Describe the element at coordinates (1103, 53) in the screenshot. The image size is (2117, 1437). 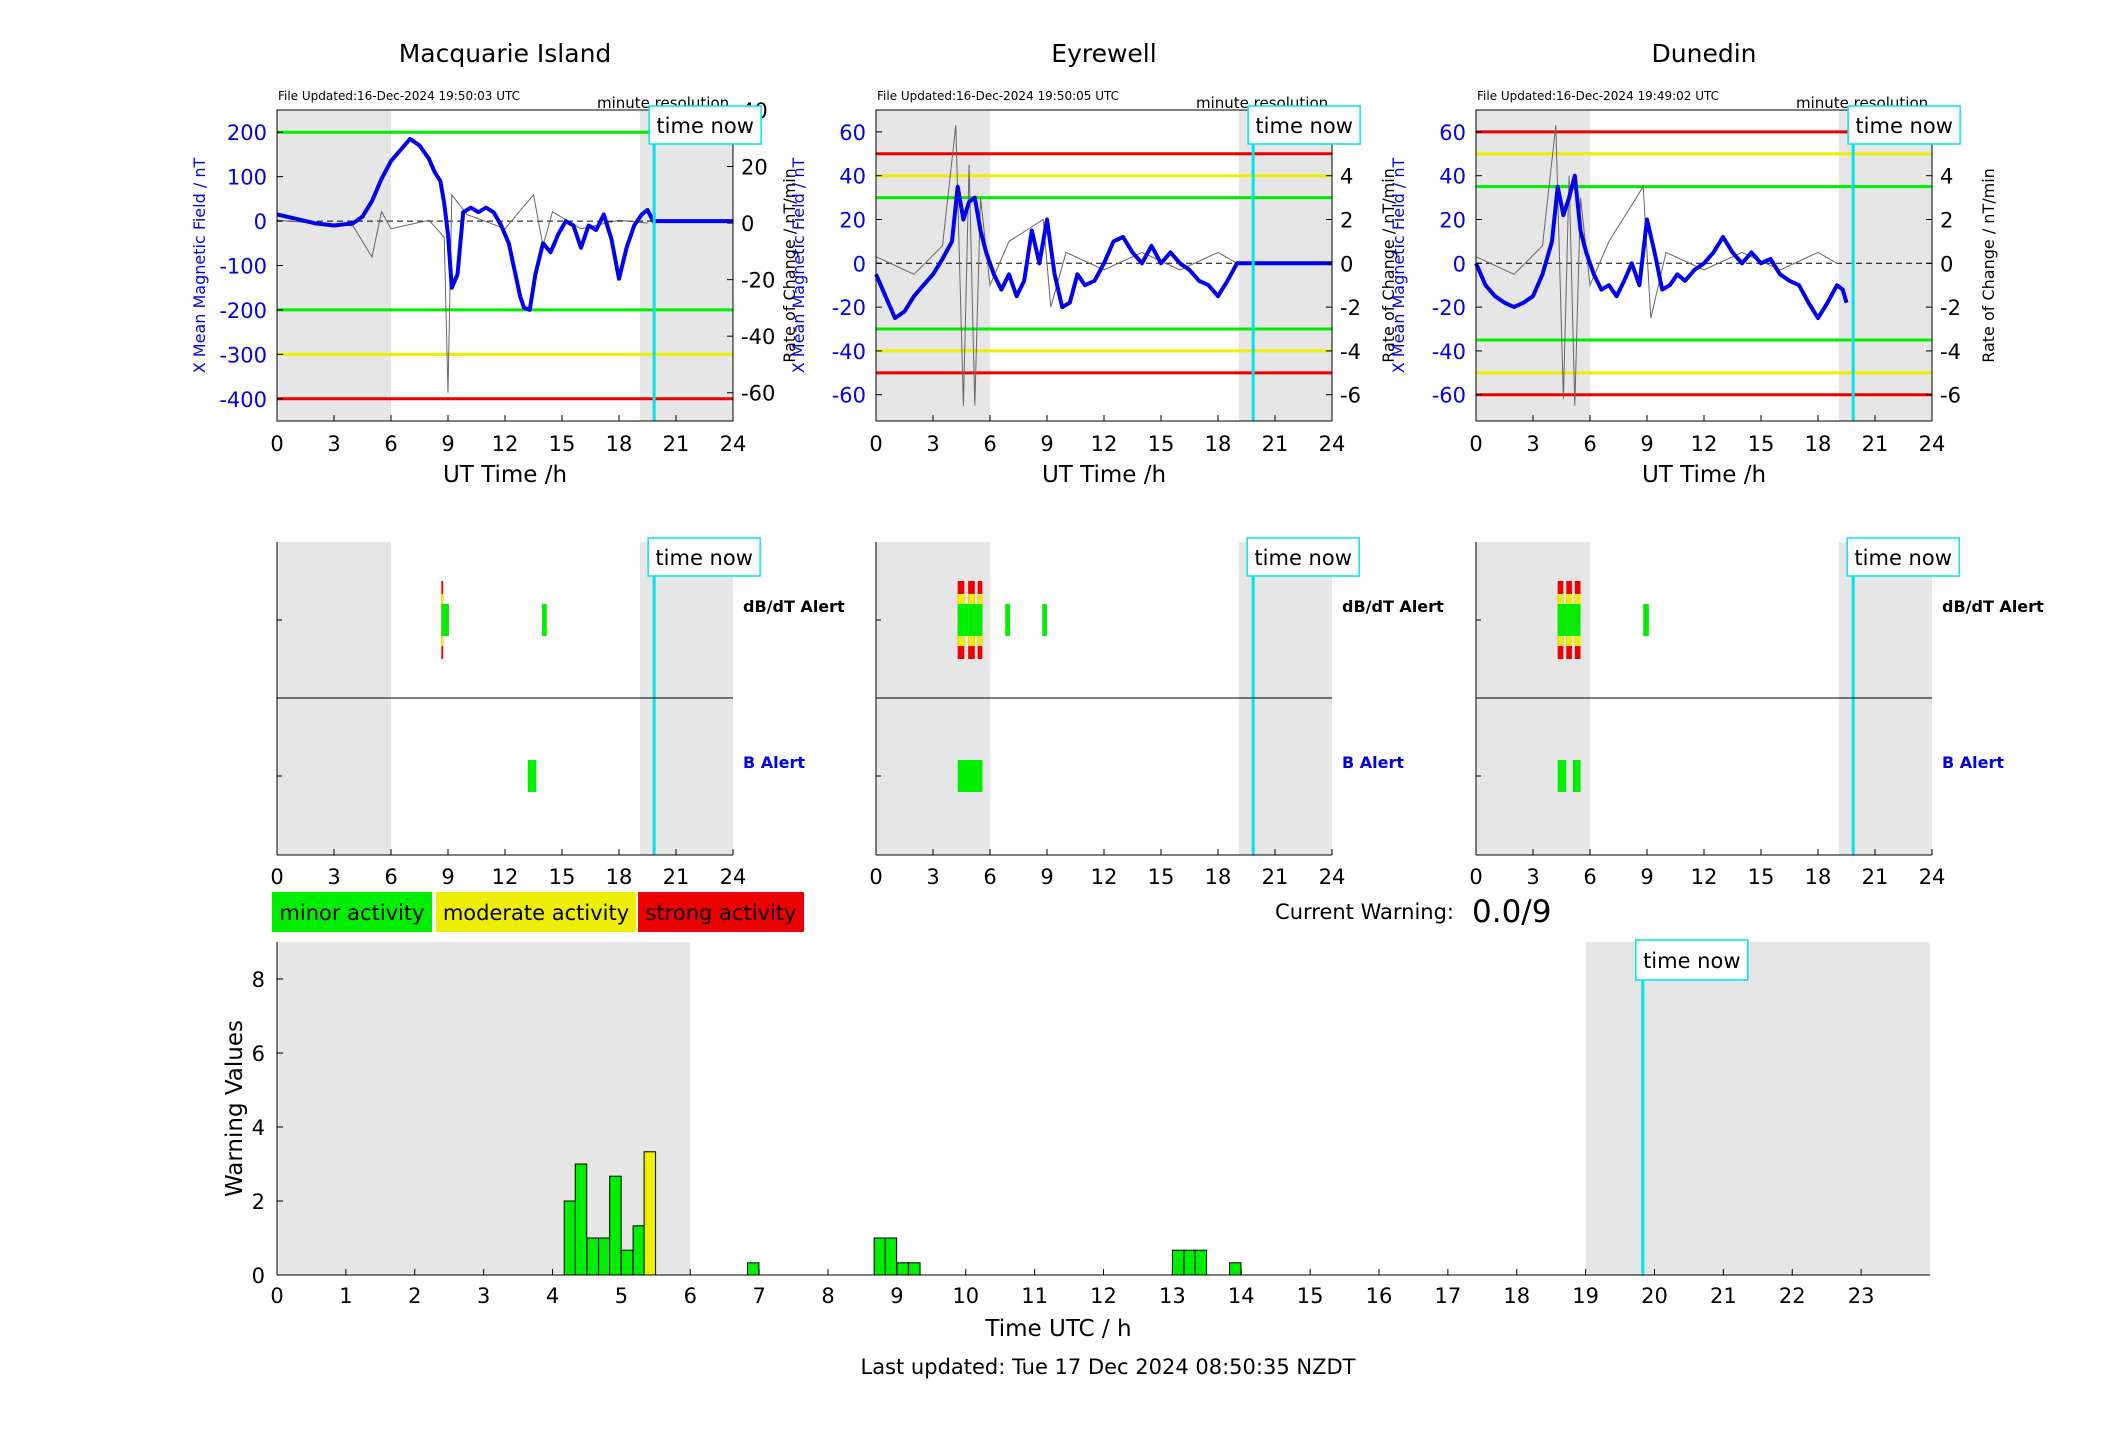
I see `station-title: Eyrewell` at that location.